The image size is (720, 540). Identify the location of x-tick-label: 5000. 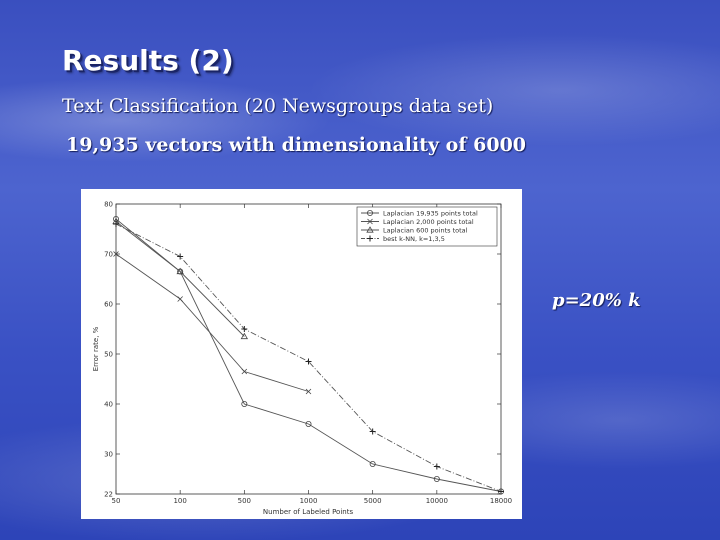
(373, 501).